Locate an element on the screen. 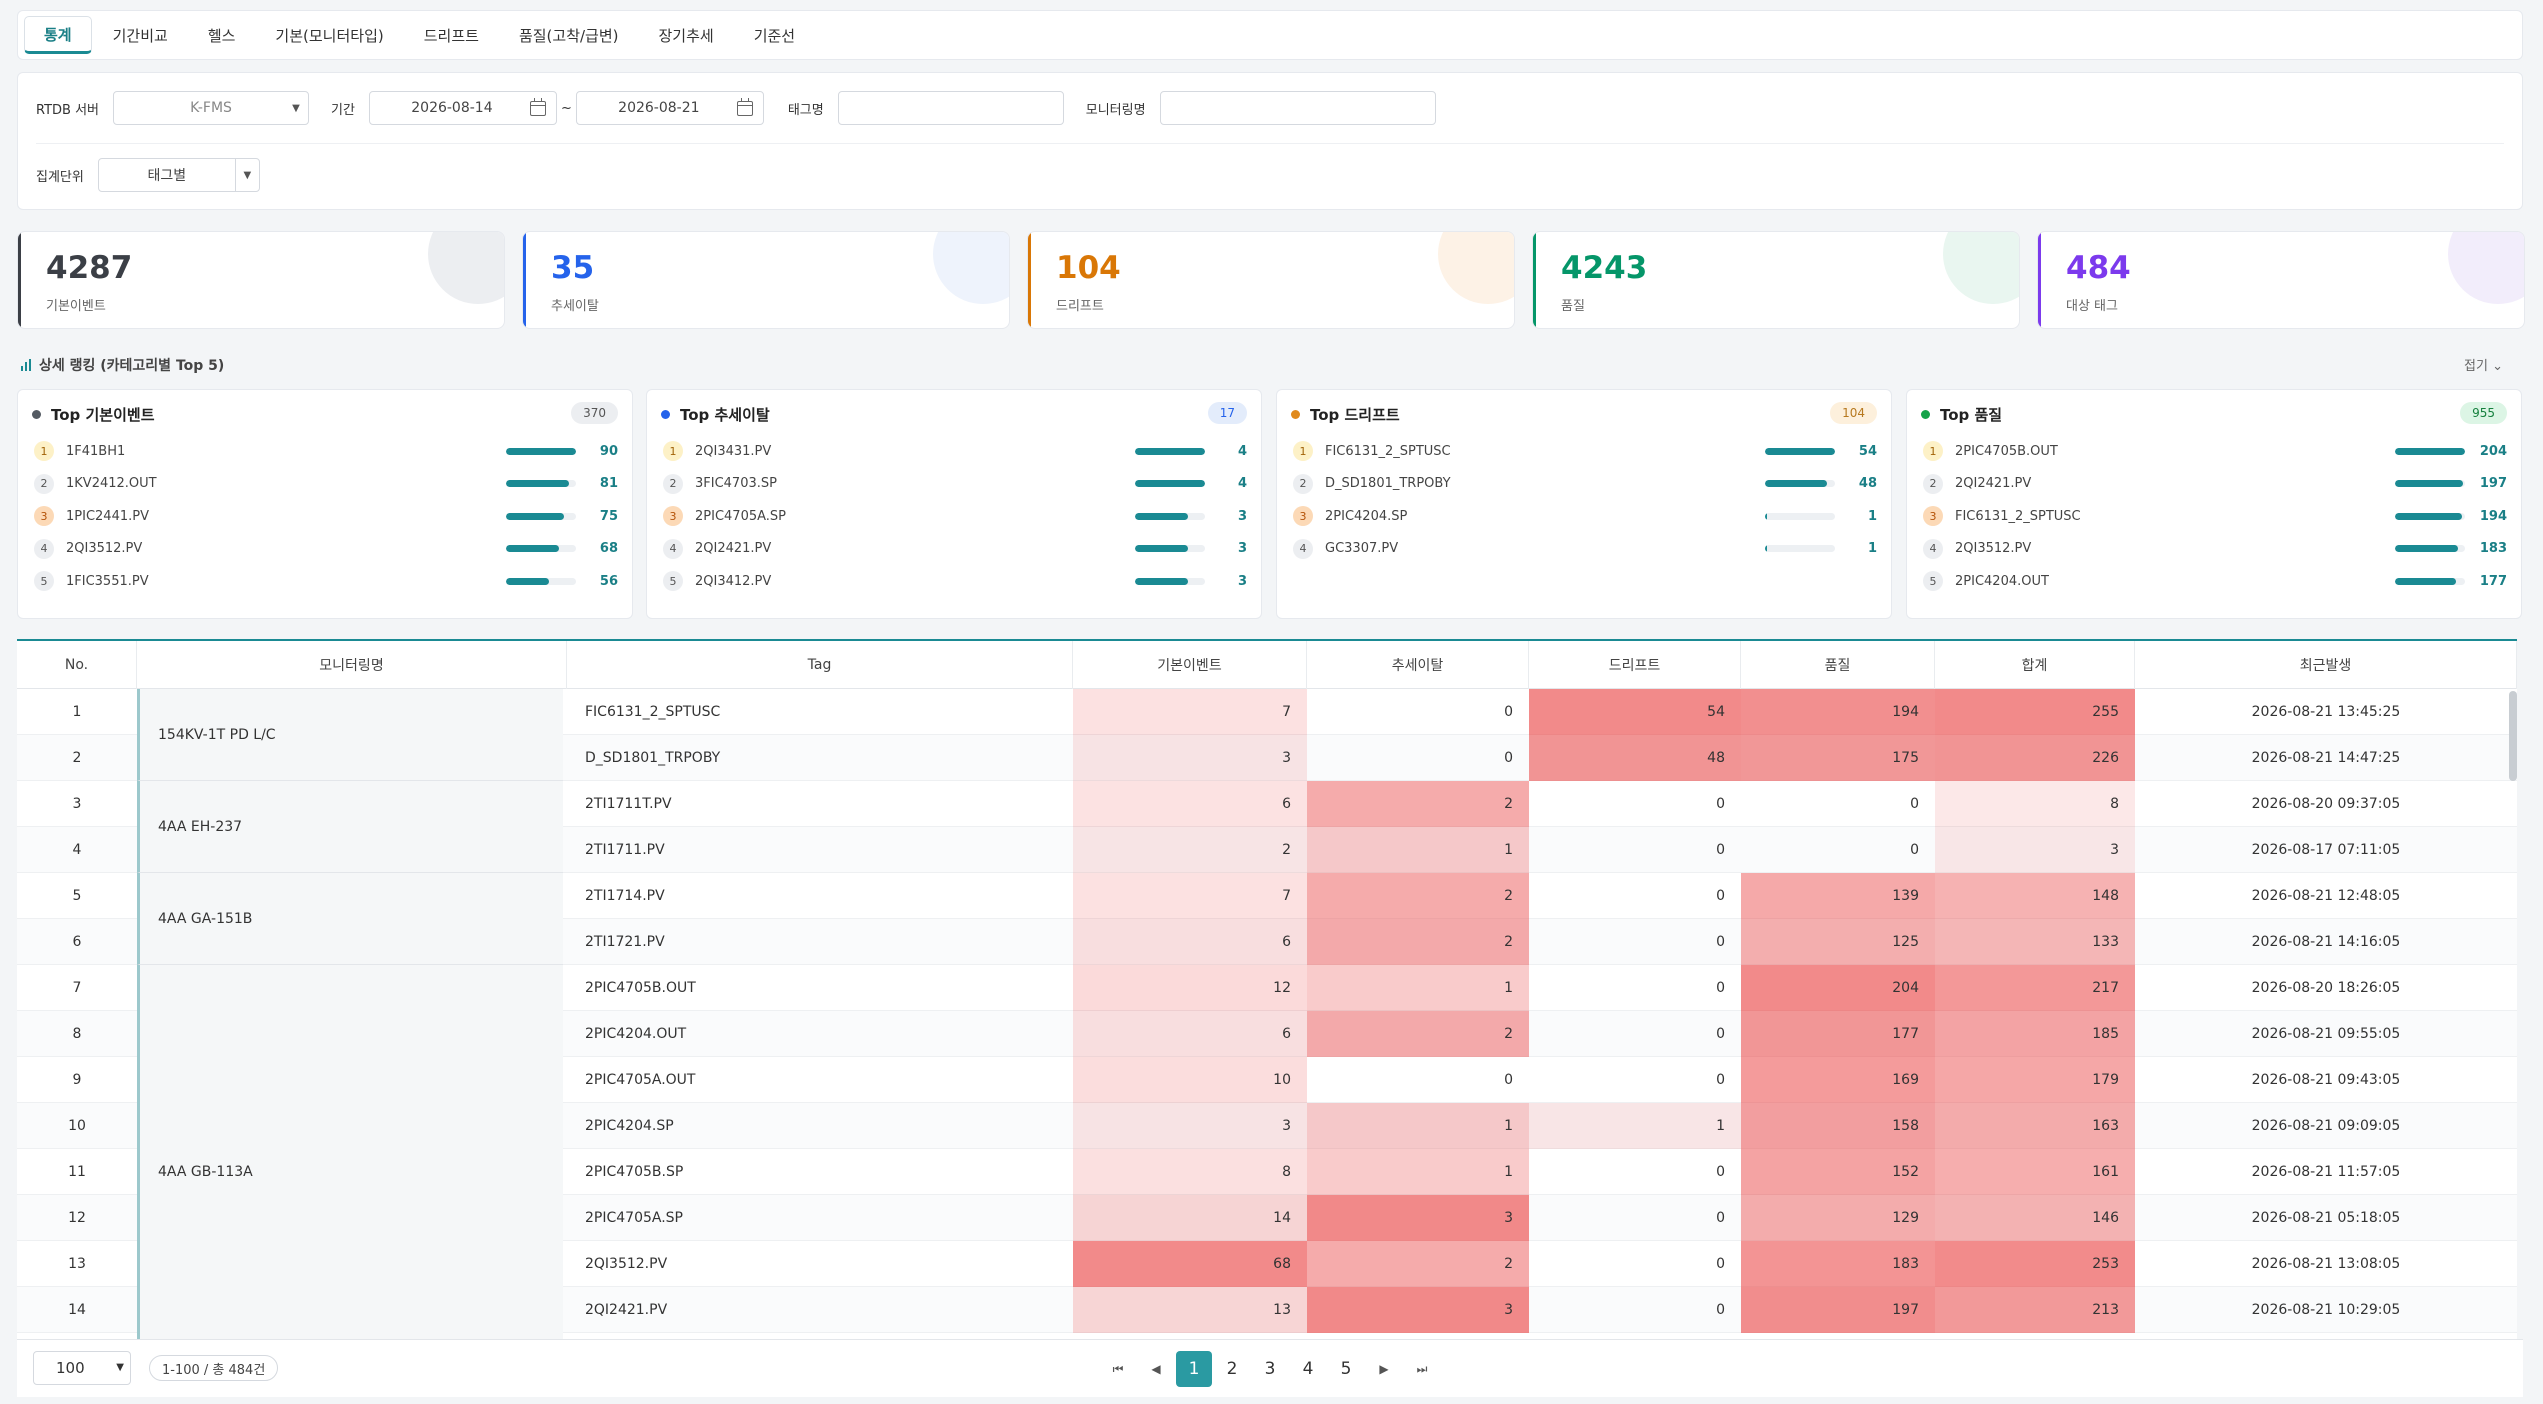 This screenshot has width=2543, height=1404. cell-trend: 1 is located at coordinates (1418, 1172).